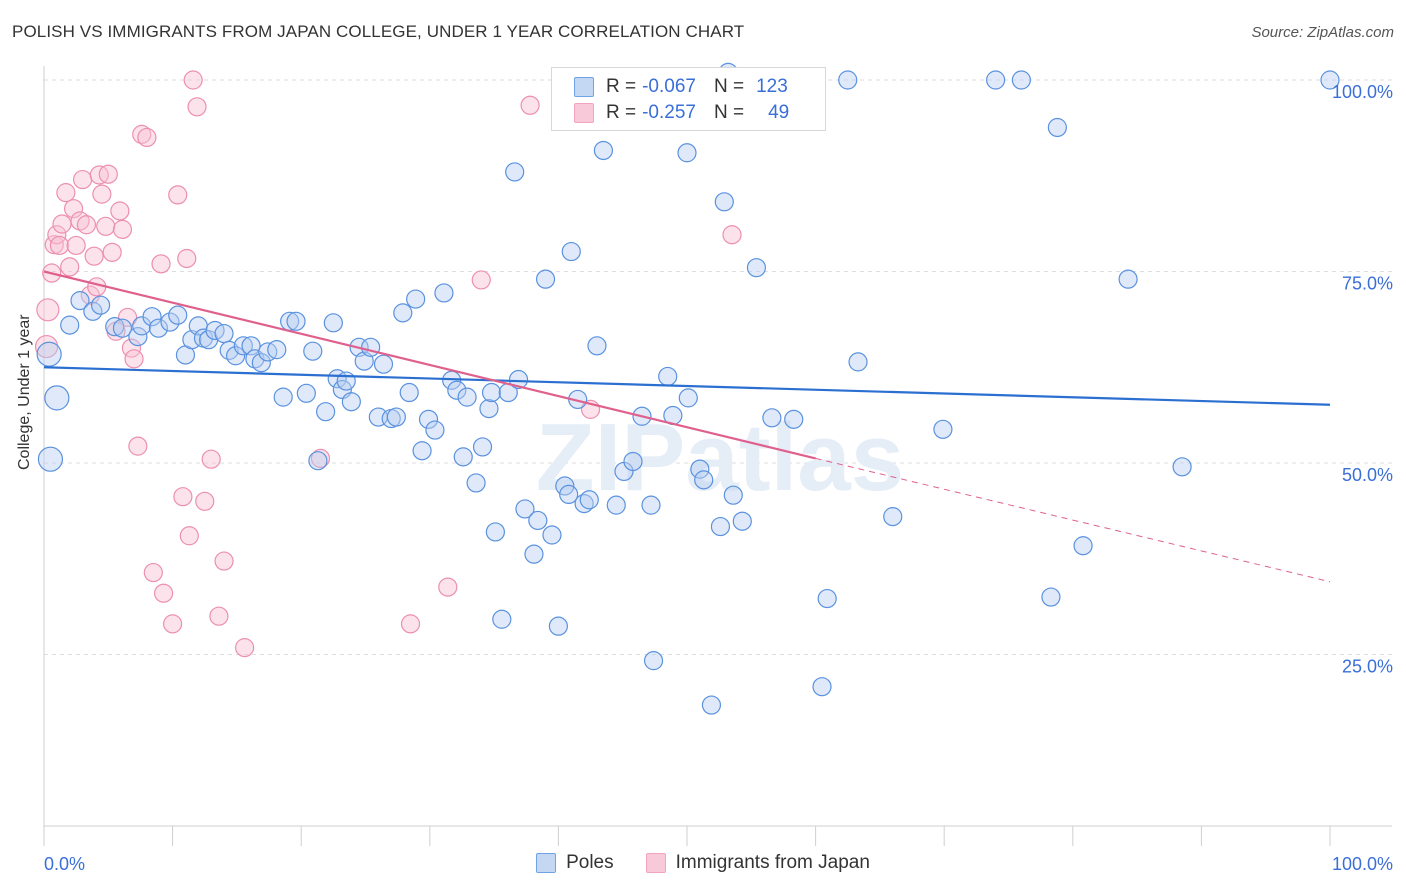 The image size is (1406, 892). Describe the element at coordinates (669, 86) in the screenshot. I see `r-value: -0.067` at that location.